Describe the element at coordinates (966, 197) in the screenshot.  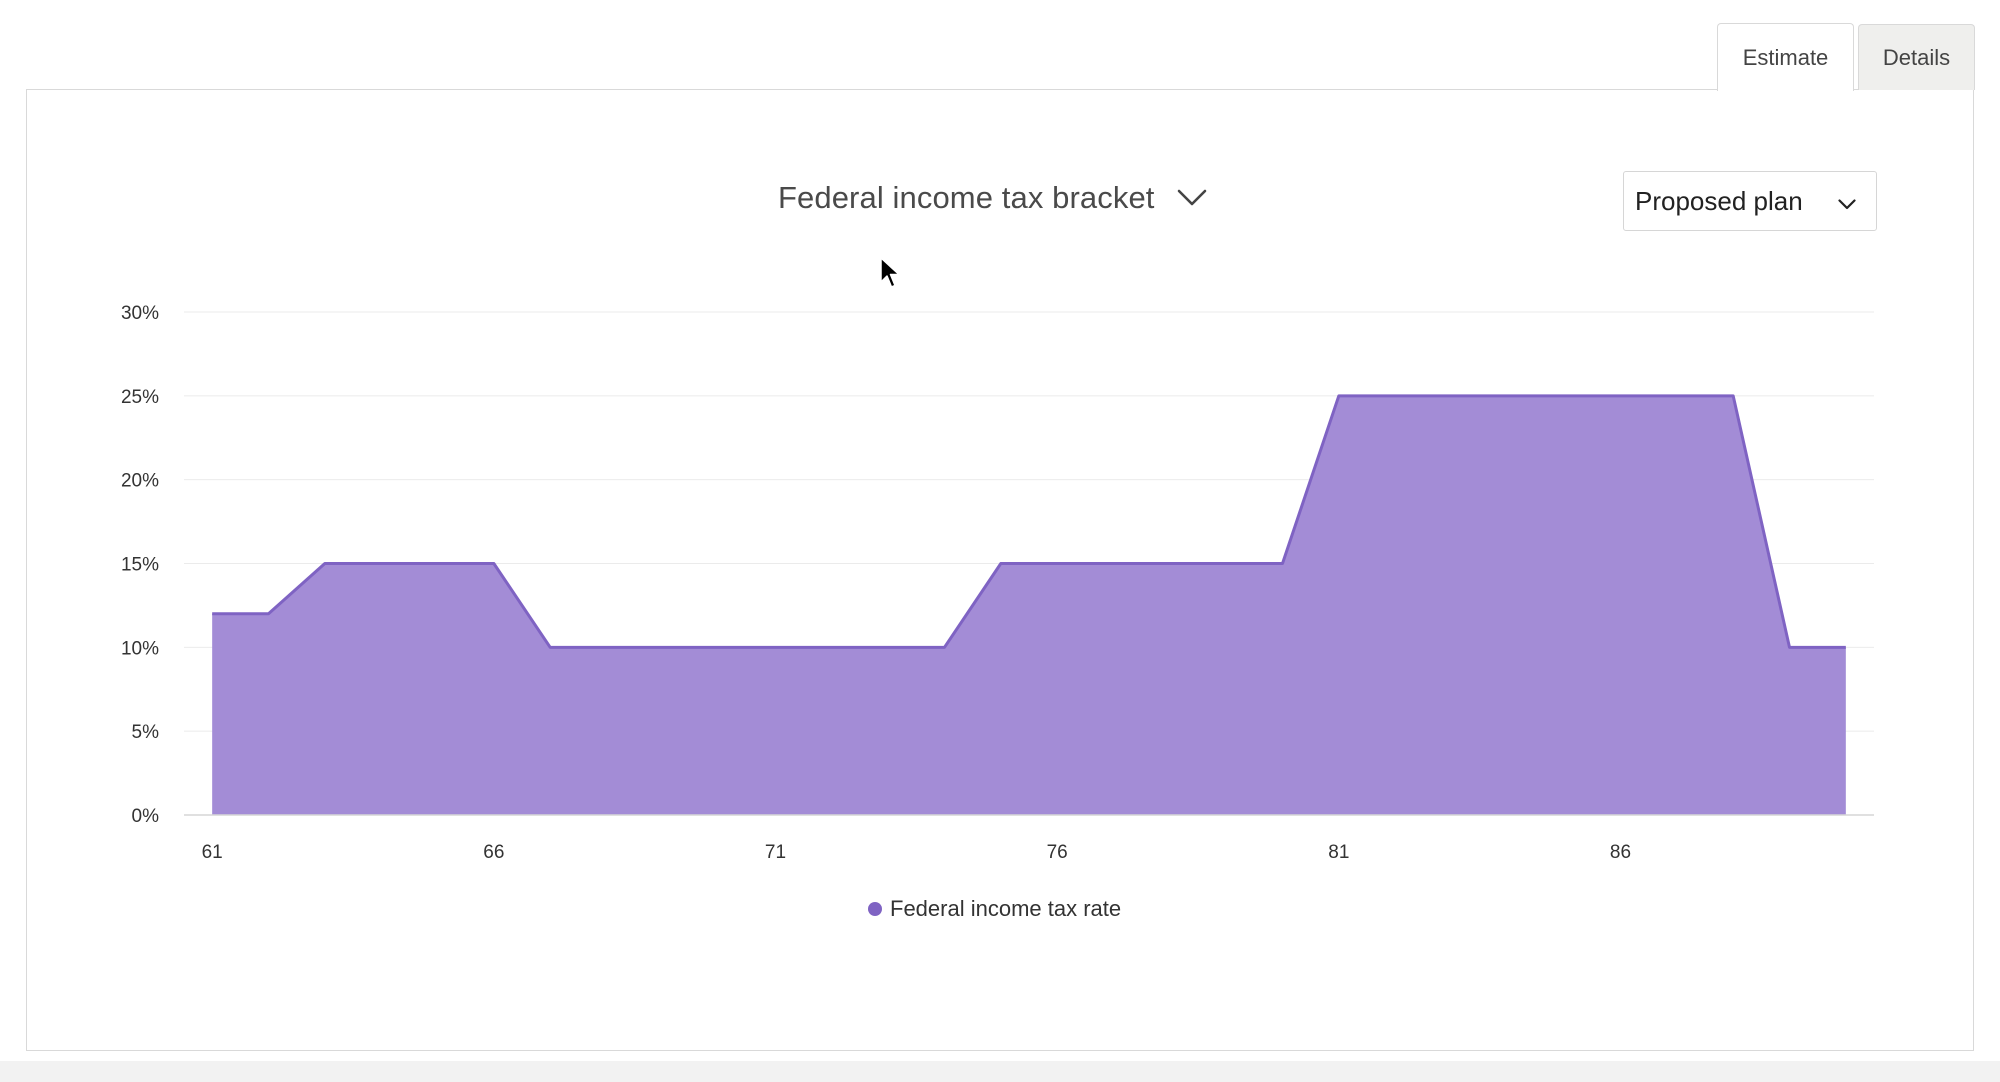
I see `metric-selector-label: Federal income tax bracket` at that location.